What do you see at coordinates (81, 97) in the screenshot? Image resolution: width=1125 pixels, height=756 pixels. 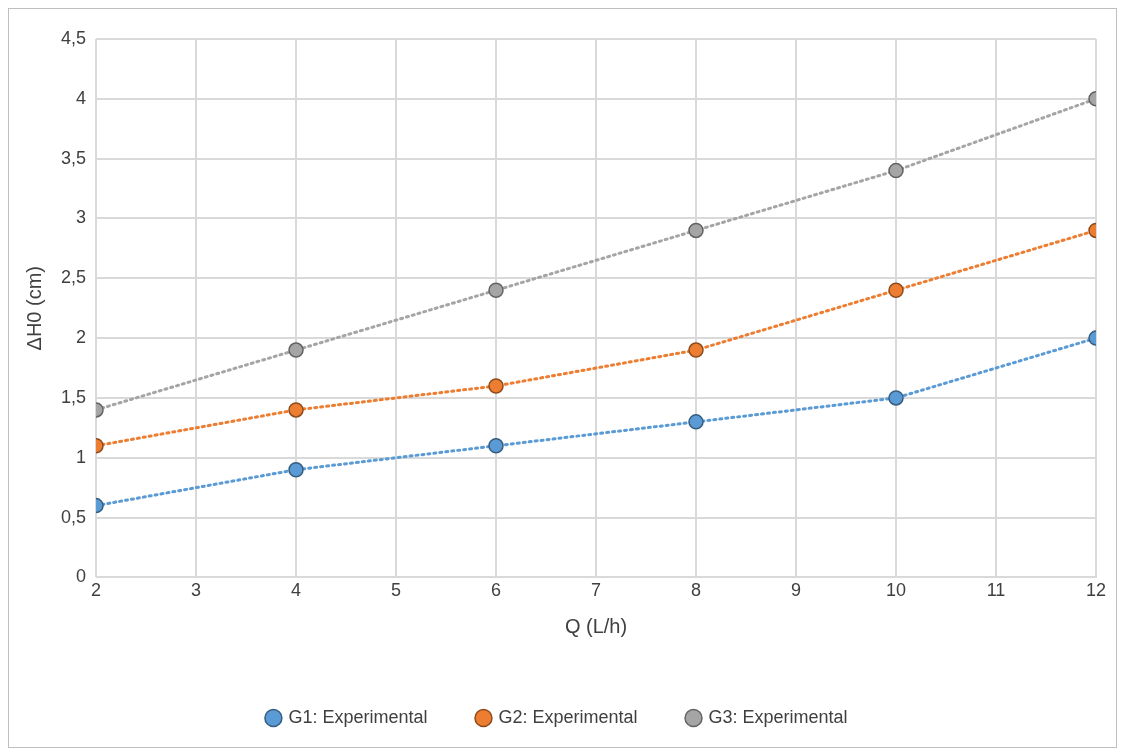 I see `y-tick-label: 4` at bounding box center [81, 97].